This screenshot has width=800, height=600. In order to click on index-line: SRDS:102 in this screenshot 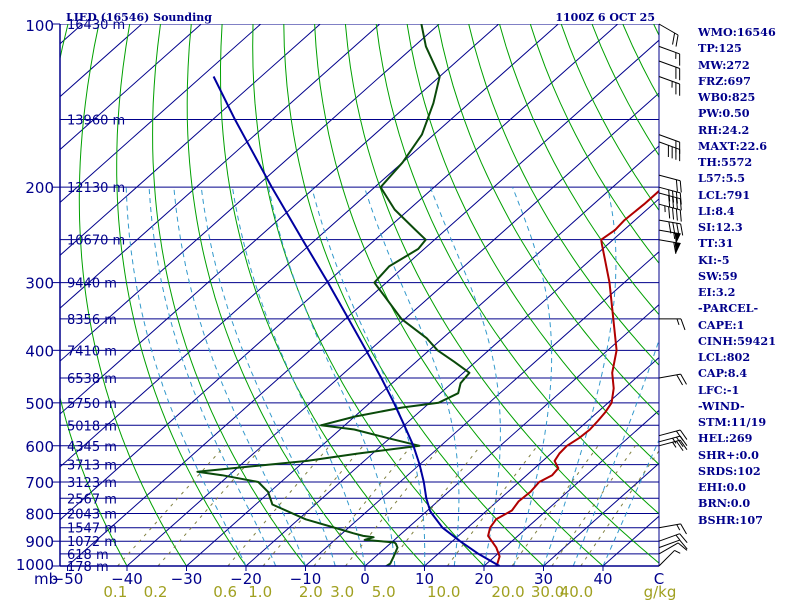, I will do `click(729, 470)`.